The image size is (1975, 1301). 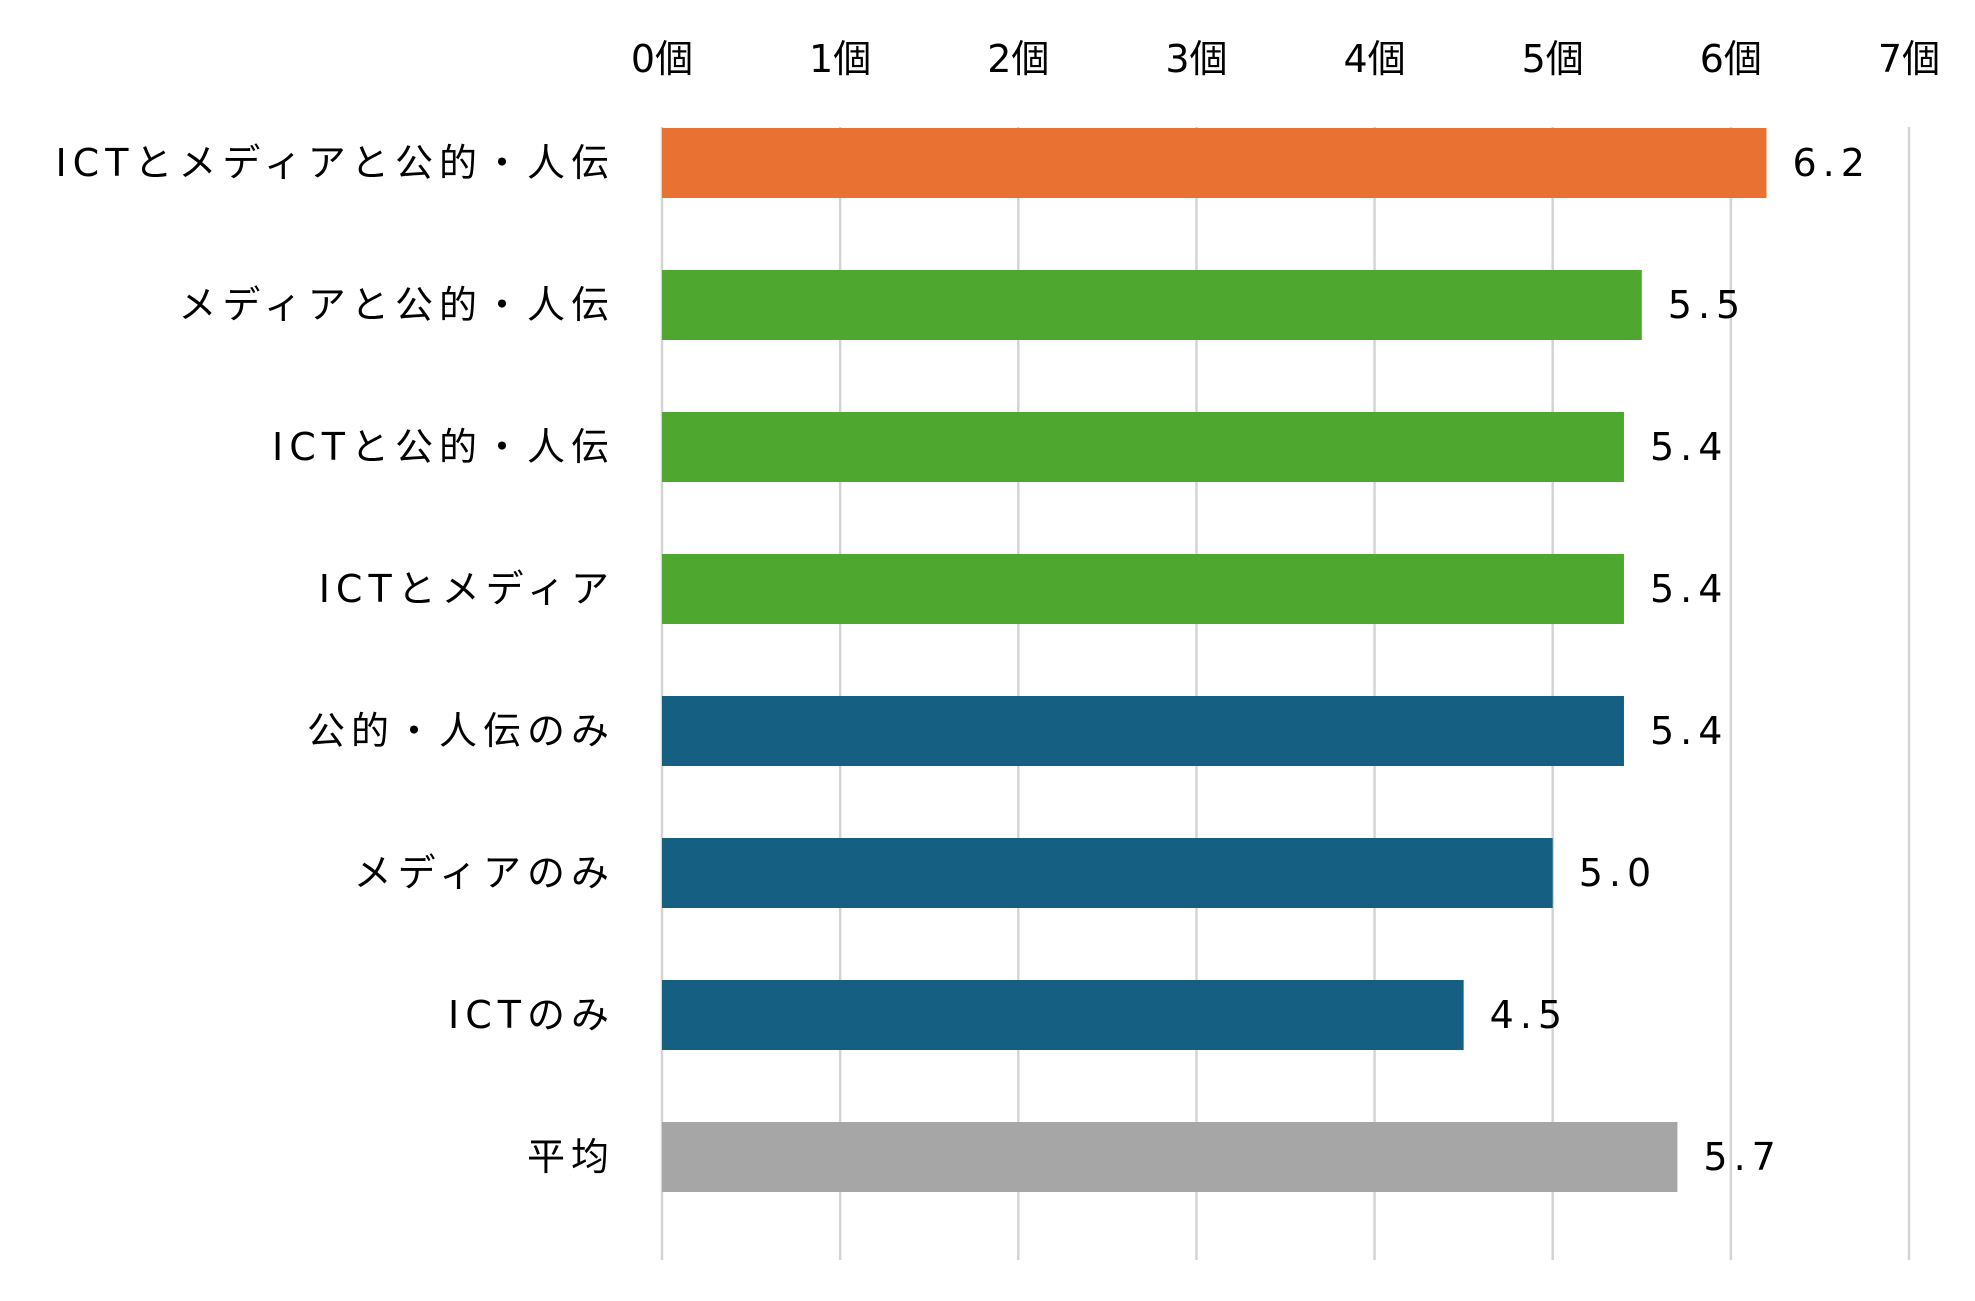 What do you see at coordinates (1018, 59) in the screenshot?
I see `x-tick-label: 2個` at bounding box center [1018, 59].